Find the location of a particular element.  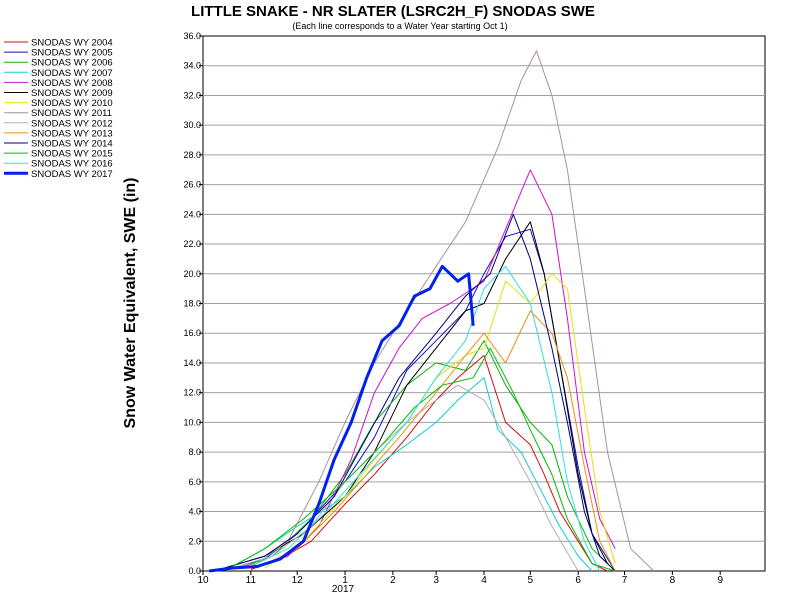

legend-label-2: SNODAS WY 2006 is located at coordinates (72, 63).